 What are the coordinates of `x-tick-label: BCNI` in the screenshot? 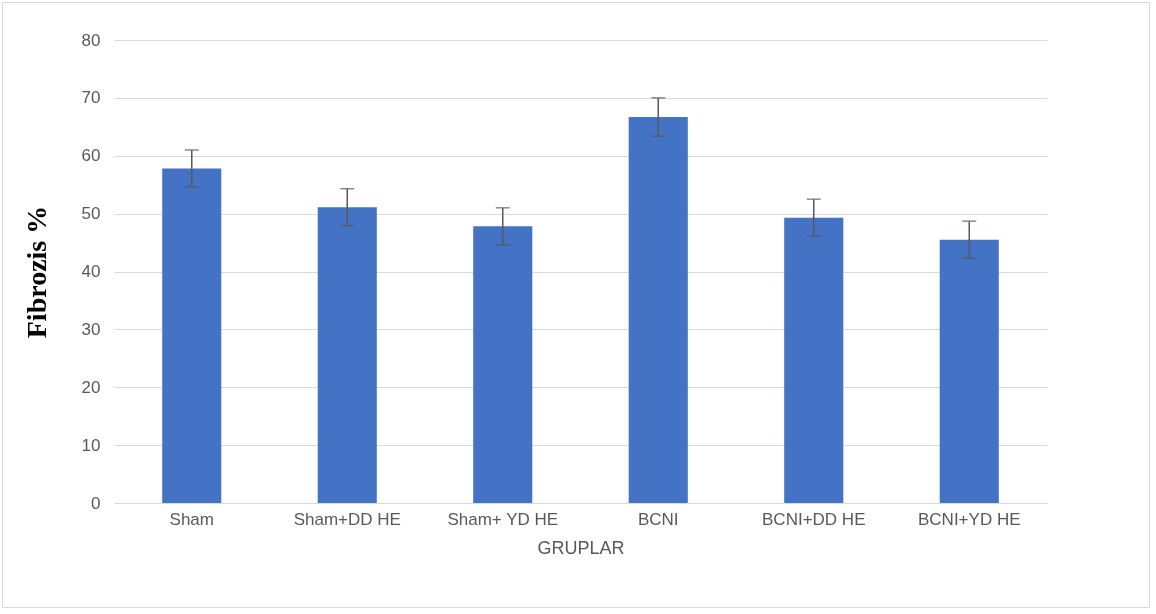 It's located at (658, 519).